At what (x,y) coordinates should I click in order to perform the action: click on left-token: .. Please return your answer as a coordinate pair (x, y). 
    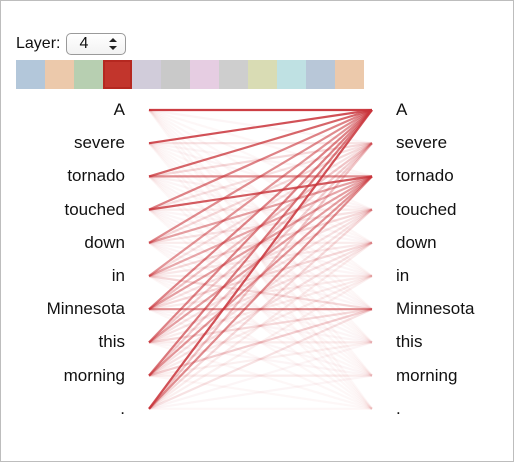
    Looking at the image, I should click on (122, 408).